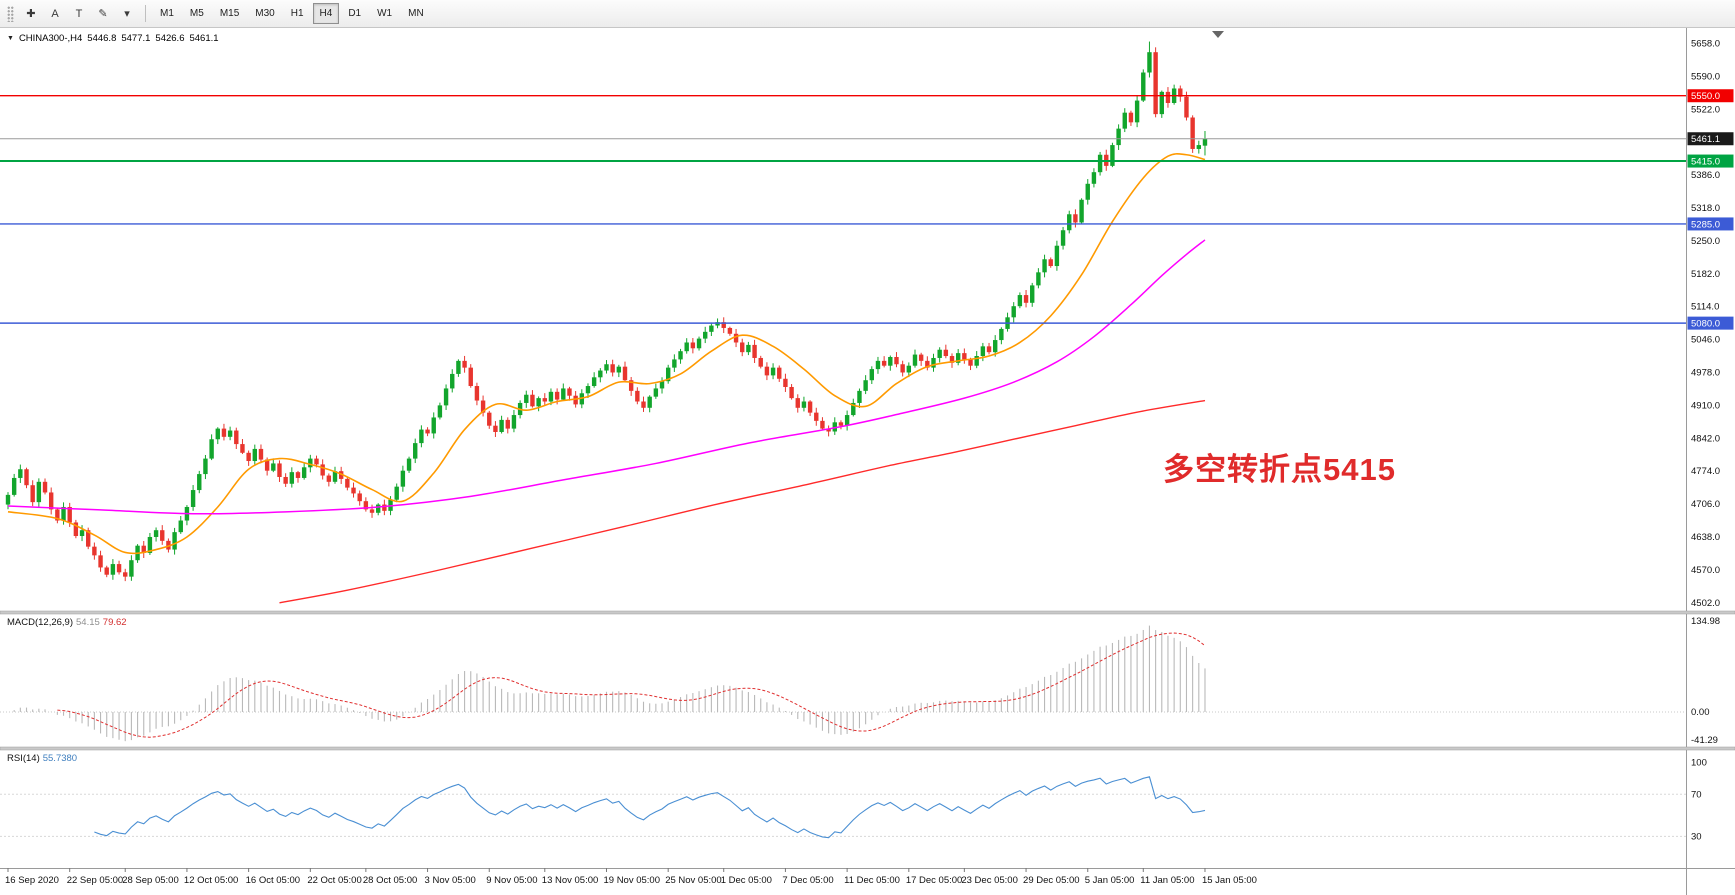  What do you see at coordinates (693, 880) in the screenshot?
I see `svg-text: 25 Nov 05:00` at bounding box center [693, 880].